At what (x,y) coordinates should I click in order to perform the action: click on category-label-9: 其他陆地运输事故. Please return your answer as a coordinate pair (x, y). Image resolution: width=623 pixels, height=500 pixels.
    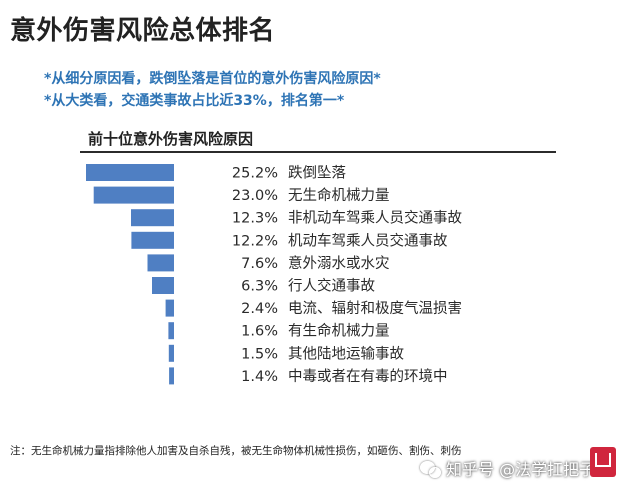
    Looking at the image, I should click on (346, 353).